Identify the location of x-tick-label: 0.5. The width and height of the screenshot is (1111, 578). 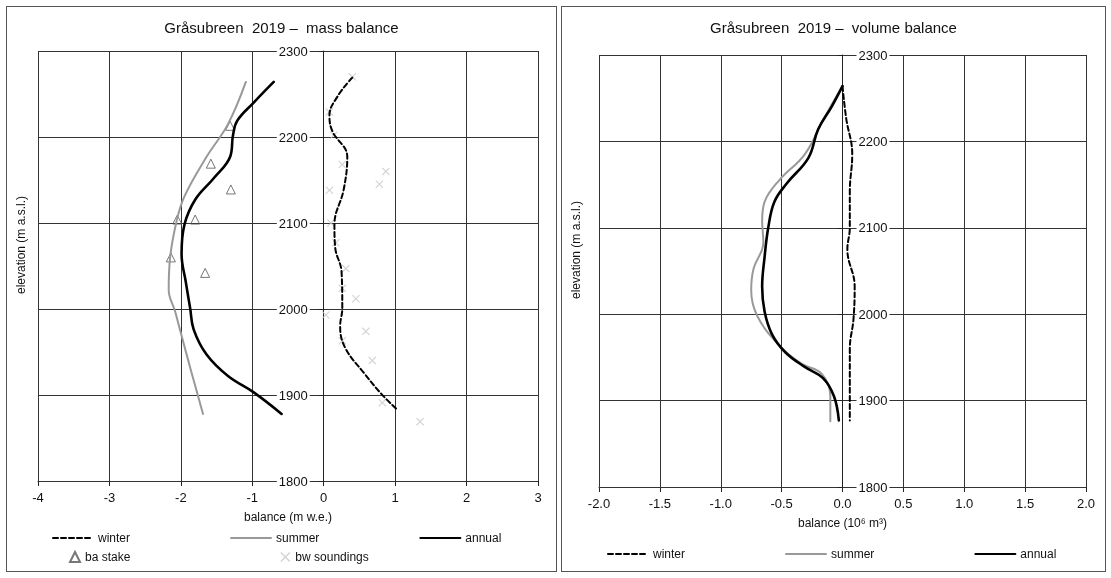
(903, 503).